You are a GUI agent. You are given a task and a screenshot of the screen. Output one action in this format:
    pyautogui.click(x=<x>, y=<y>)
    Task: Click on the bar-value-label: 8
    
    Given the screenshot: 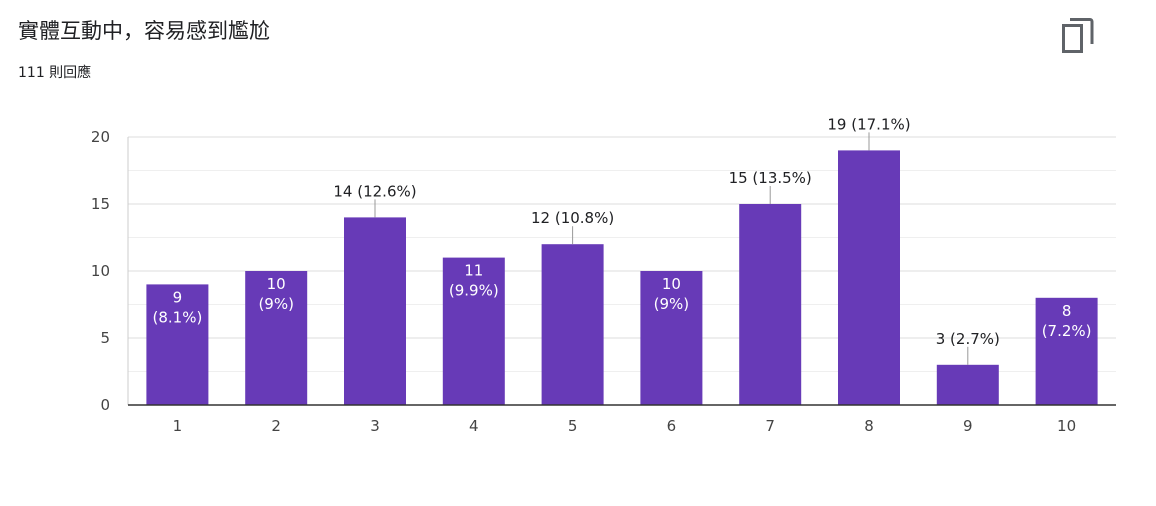 What is the action you would take?
    pyautogui.click(x=1067, y=311)
    